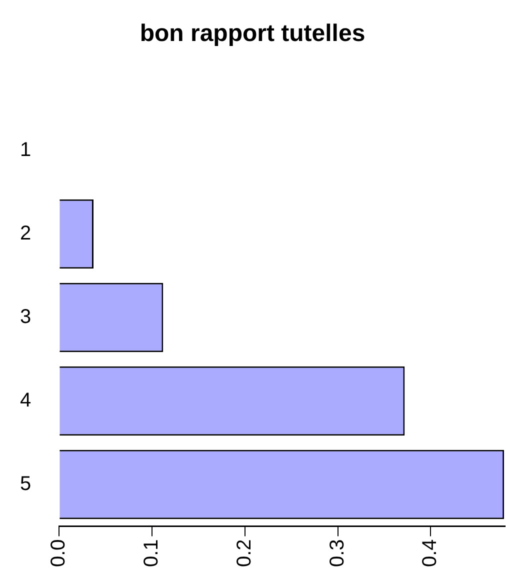  Describe the element at coordinates (151, 553) in the screenshot. I see `x-tick-label: 0.1` at that location.